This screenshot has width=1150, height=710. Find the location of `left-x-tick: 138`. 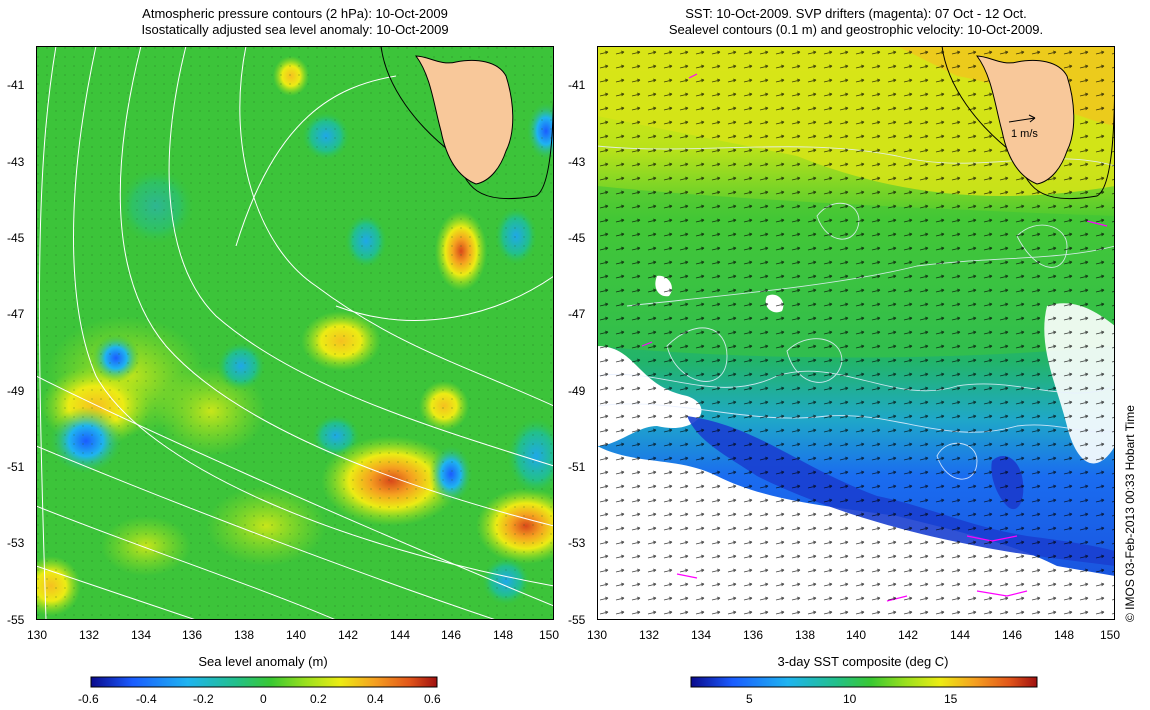

left-x-tick: 138 is located at coordinates (244, 635).